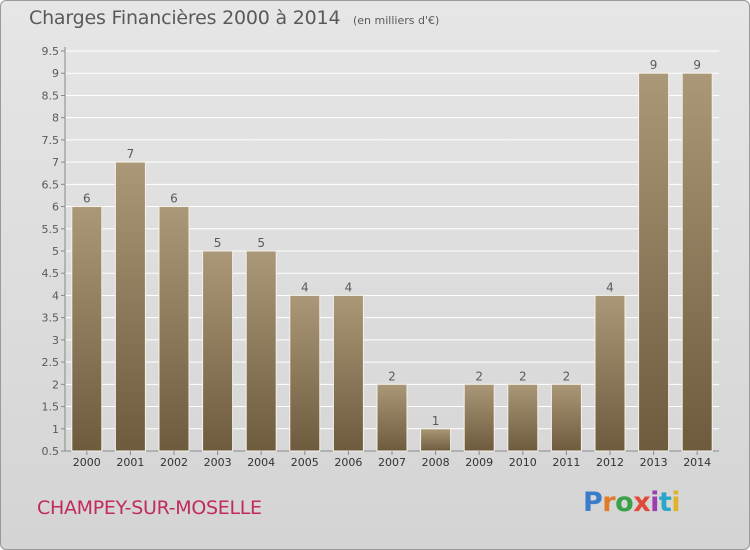 The width and height of the screenshot is (750, 550). I want to click on chart-title: Charges Financières 2000 à 2014, so click(185, 18).